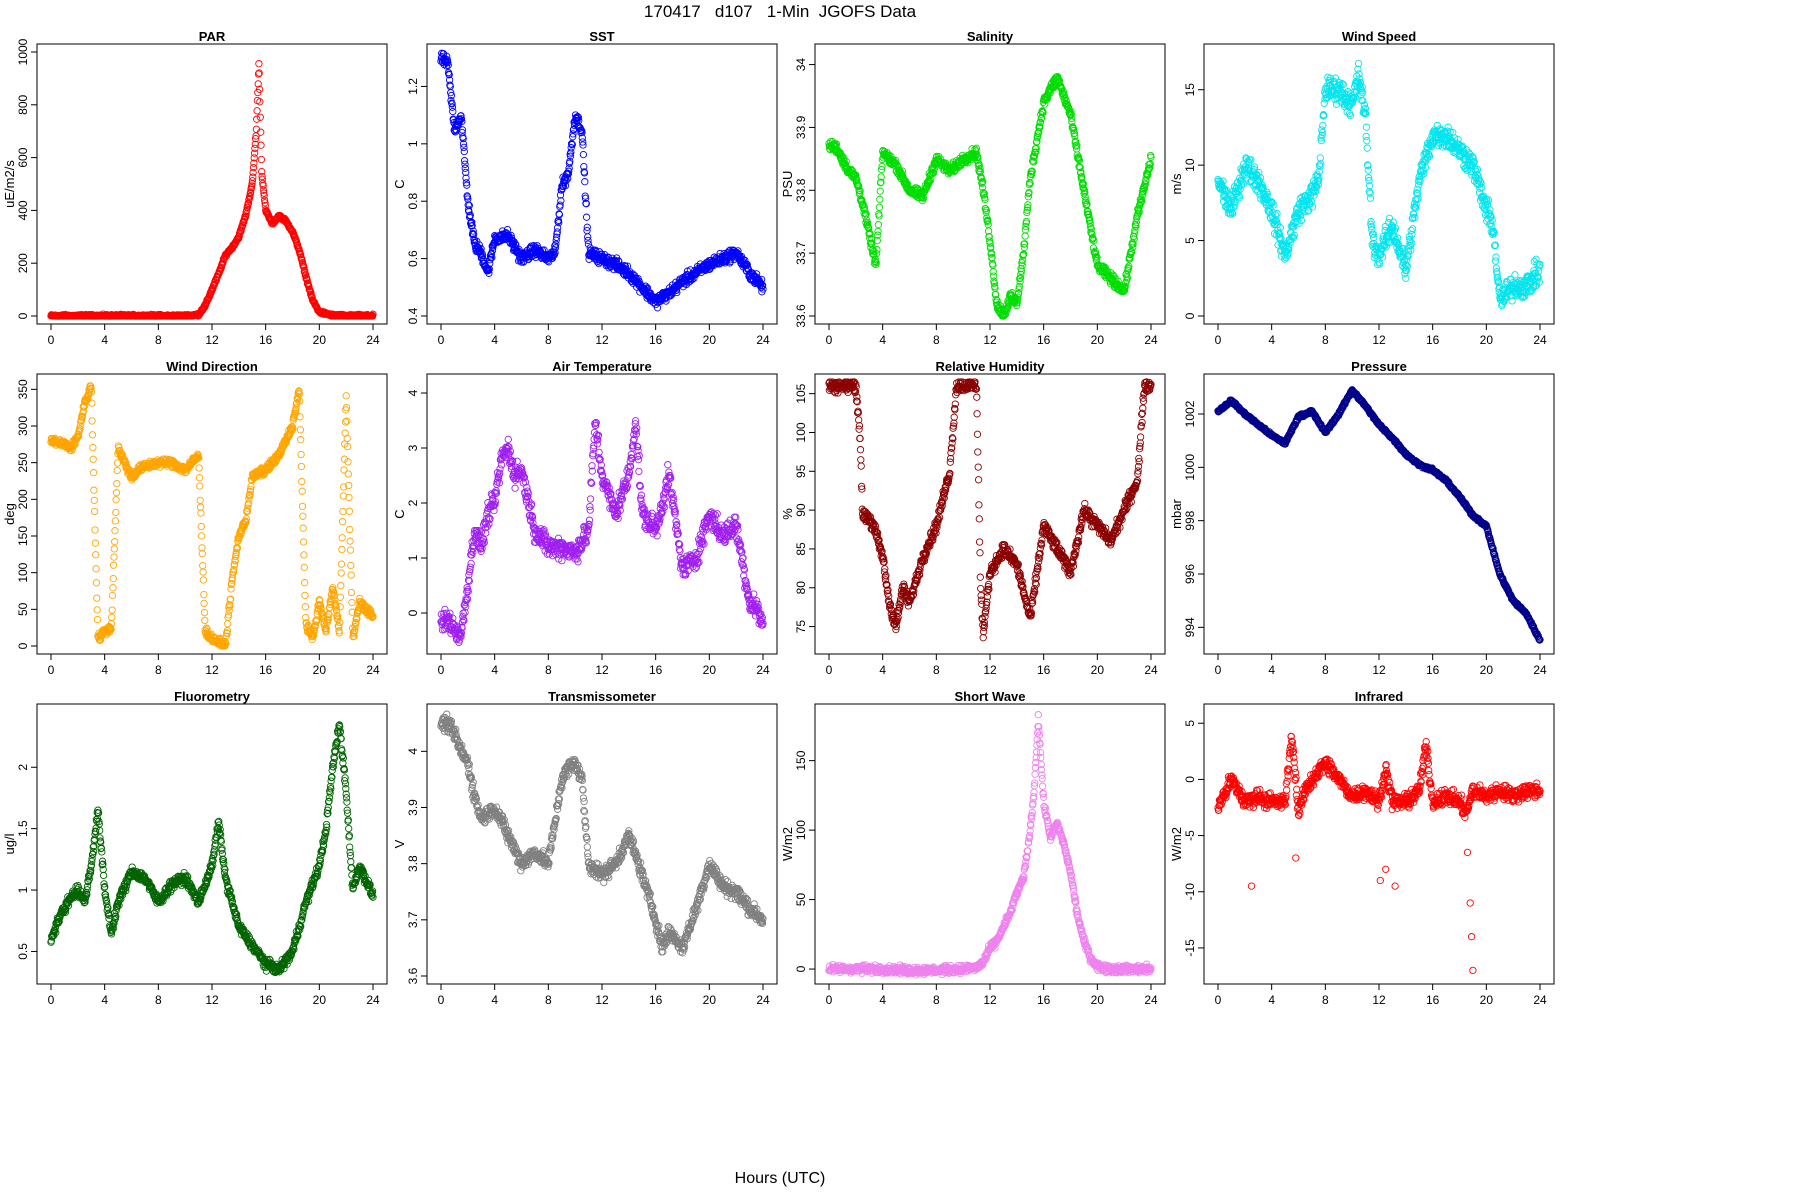 The width and height of the screenshot is (1800, 1200). What do you see at coordinates (801, 190) in the screenshot?
I see `y-tick-label: 33.8` at bounding box center [801, 190].